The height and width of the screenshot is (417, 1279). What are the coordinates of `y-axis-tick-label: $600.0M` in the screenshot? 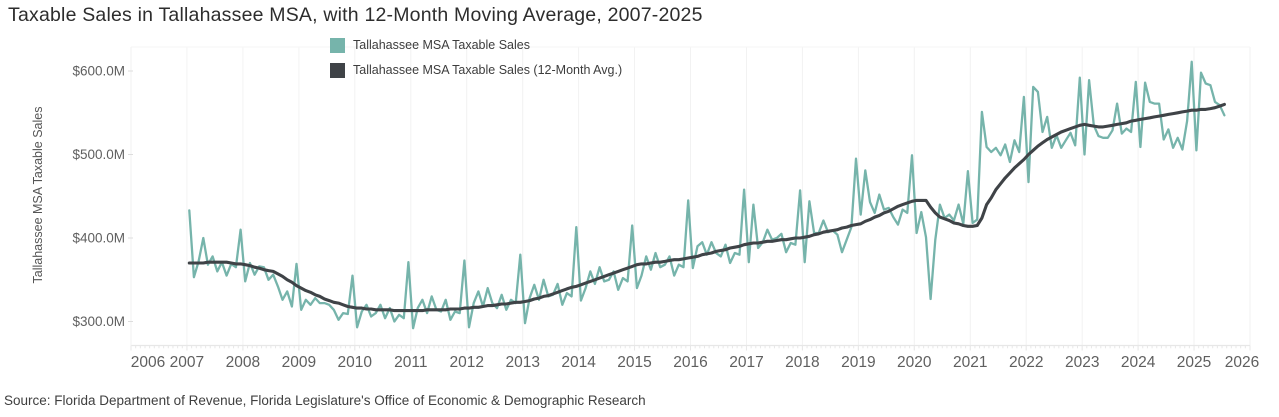 It's located at (98, 71).